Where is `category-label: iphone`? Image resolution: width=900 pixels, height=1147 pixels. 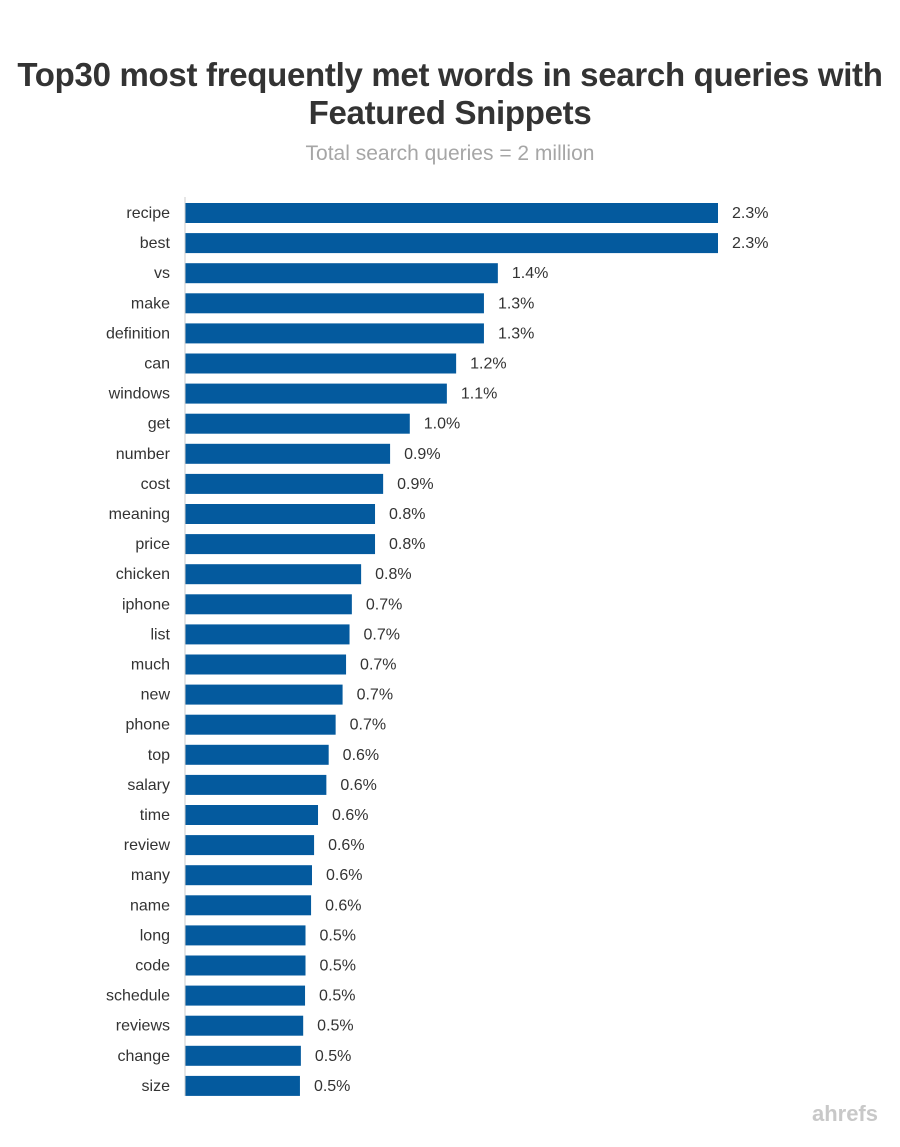 category-label: iphone is located at coordinates (146, 604).